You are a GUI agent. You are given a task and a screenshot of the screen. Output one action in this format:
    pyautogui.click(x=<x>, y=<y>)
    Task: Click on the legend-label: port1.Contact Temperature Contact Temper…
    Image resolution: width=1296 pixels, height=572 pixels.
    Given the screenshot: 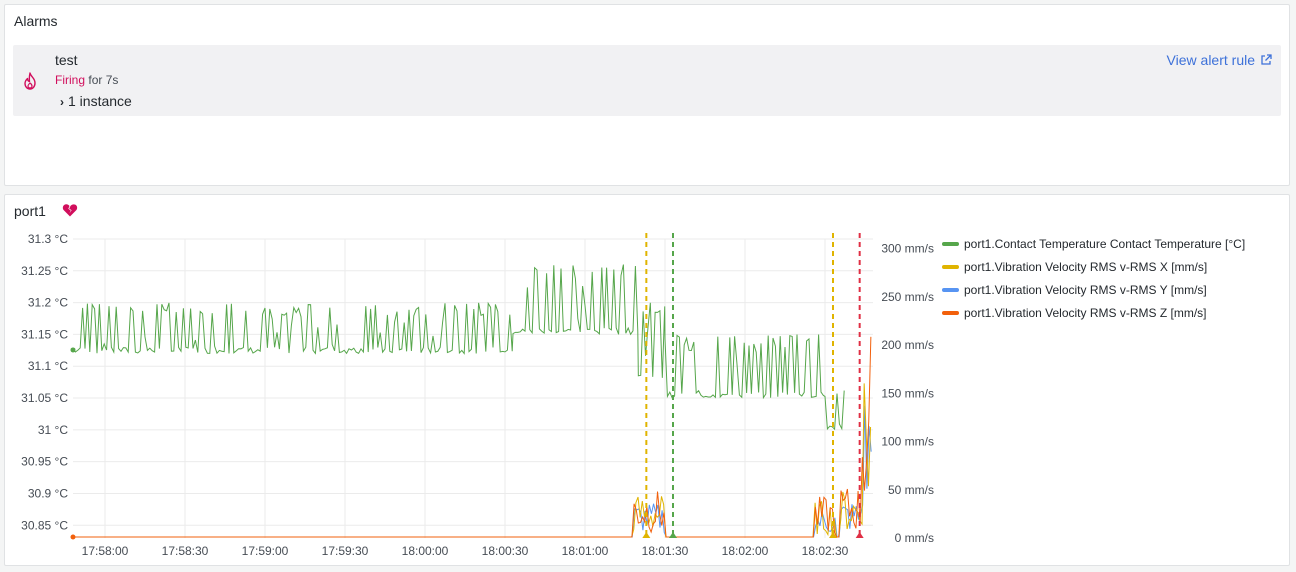 What is the action you would take?
    pyautogui.click(x=1104, y=244)
    